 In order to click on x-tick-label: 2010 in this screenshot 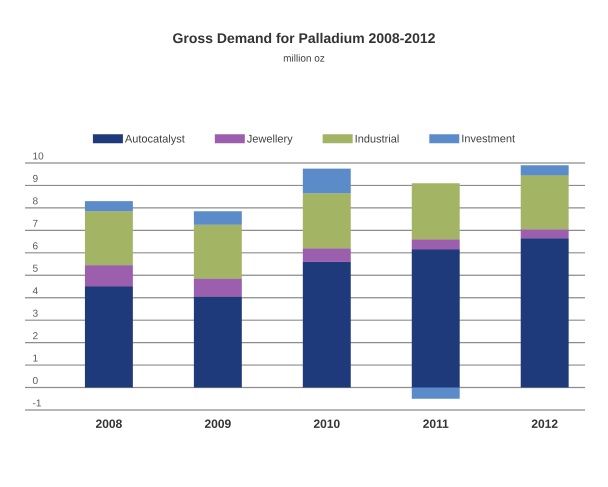, I will do `click(327, 424)`.